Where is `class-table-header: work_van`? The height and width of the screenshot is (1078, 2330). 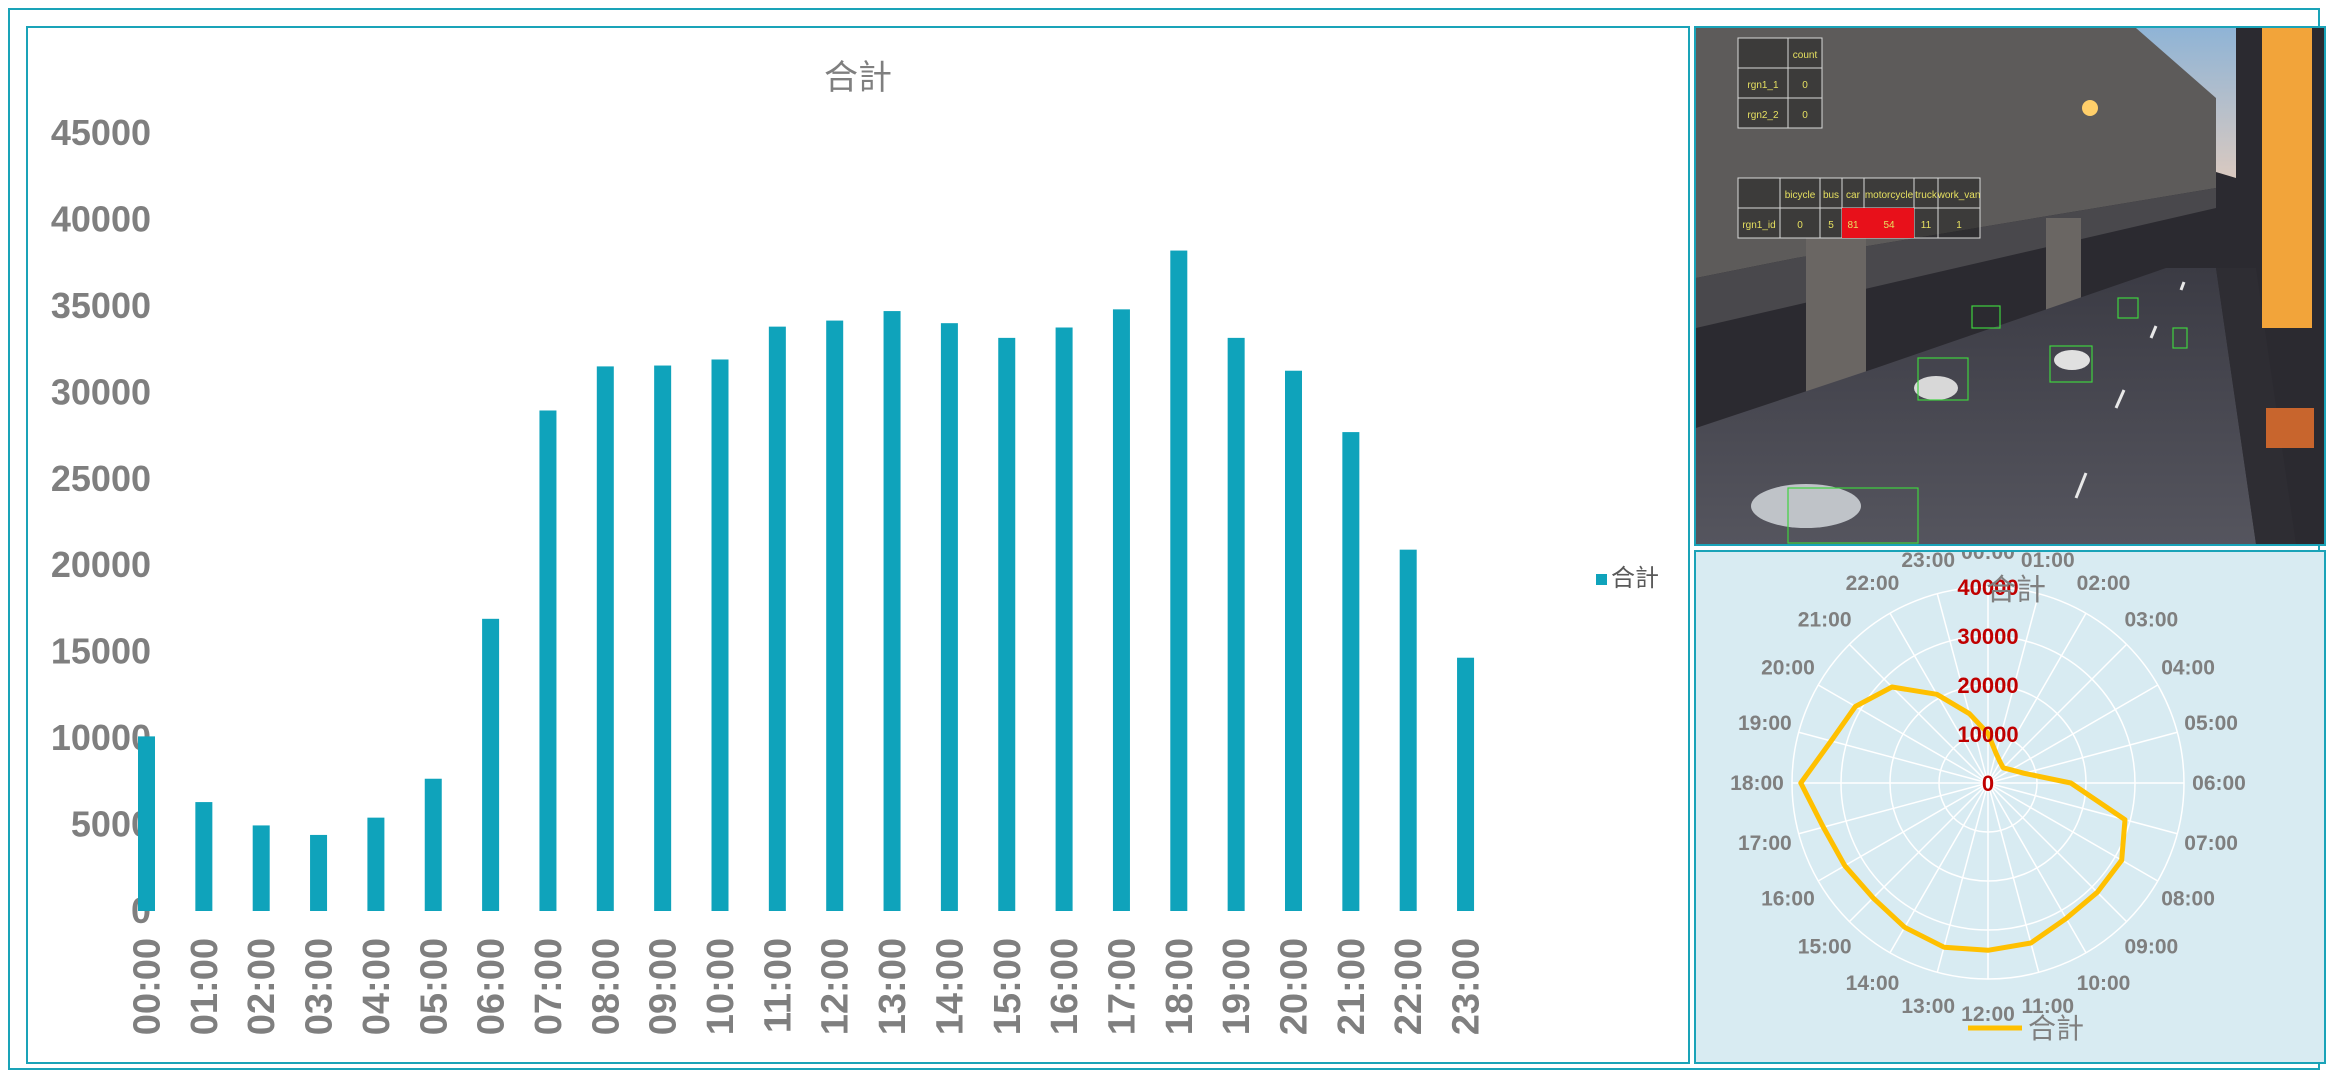 class-table-header: work_van is located at coordinates (1959, 195).